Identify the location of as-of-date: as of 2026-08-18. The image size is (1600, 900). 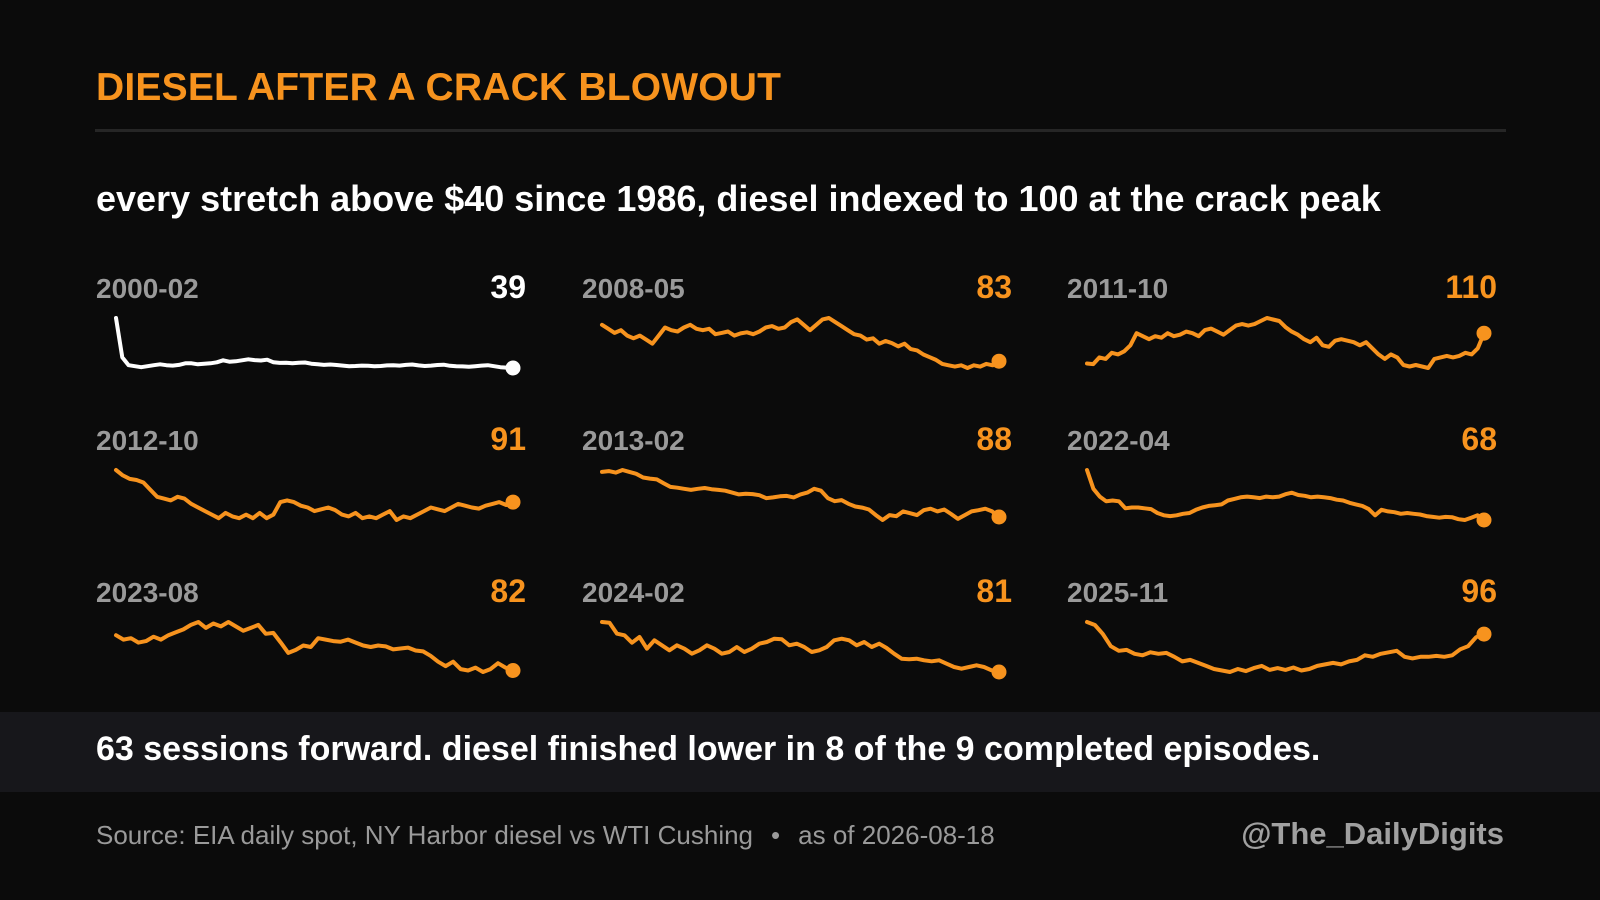
(896, 835).